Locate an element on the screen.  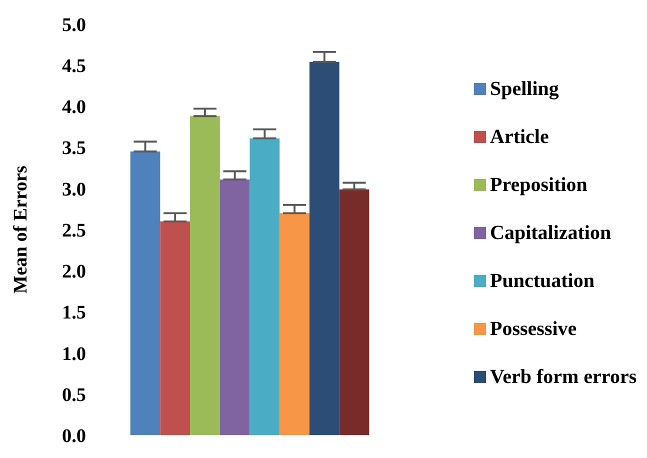
legend-label: Spelling is located at coordinates (524, 89).